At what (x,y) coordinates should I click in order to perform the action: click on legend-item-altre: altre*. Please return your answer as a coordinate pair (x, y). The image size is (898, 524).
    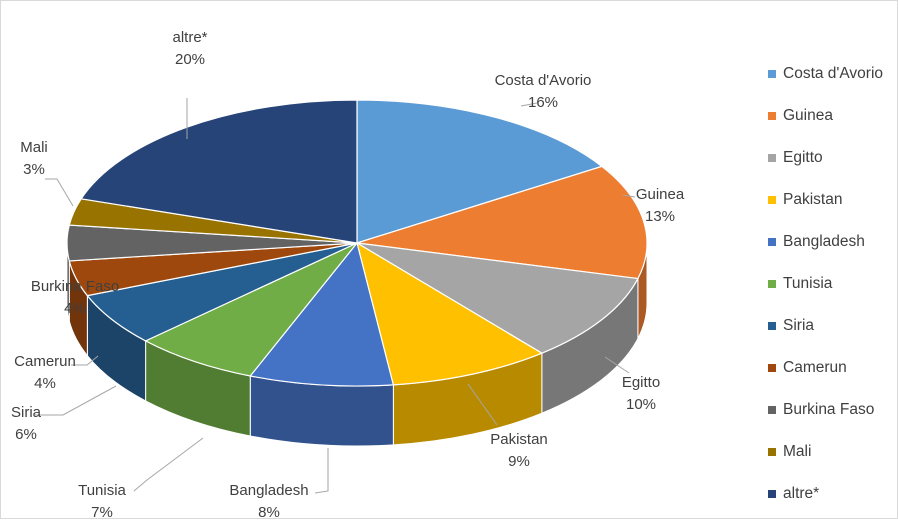
    Looking at the image, I should click on (793, 494).